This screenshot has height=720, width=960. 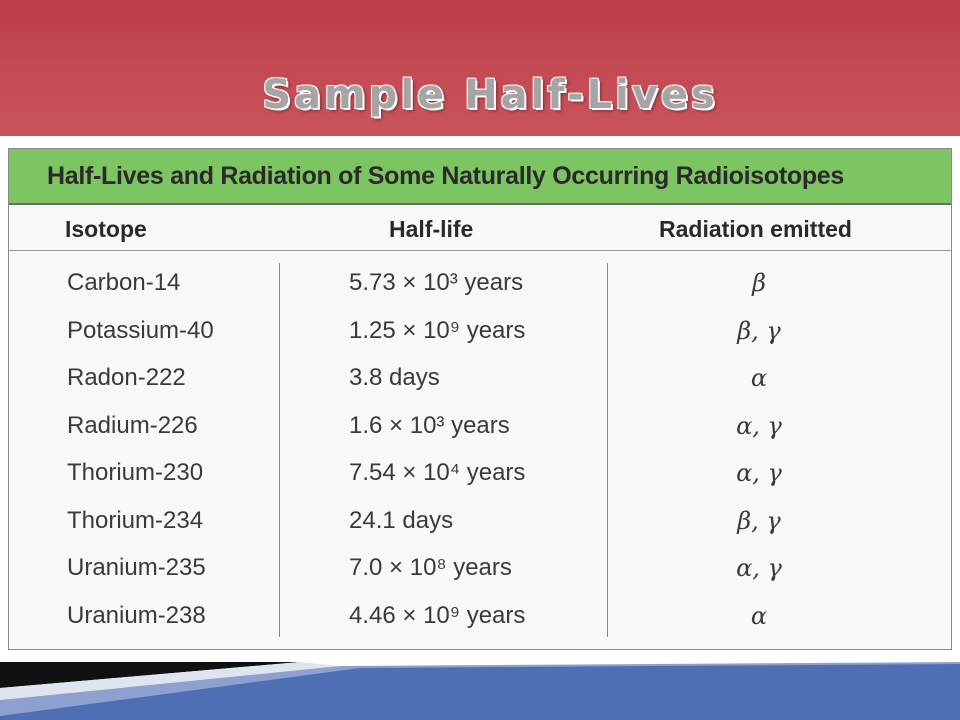 What do you see at coordinates (759, 283) in the screenshot?
I see `radiation-cell: β` at bounding box center [759, 283].